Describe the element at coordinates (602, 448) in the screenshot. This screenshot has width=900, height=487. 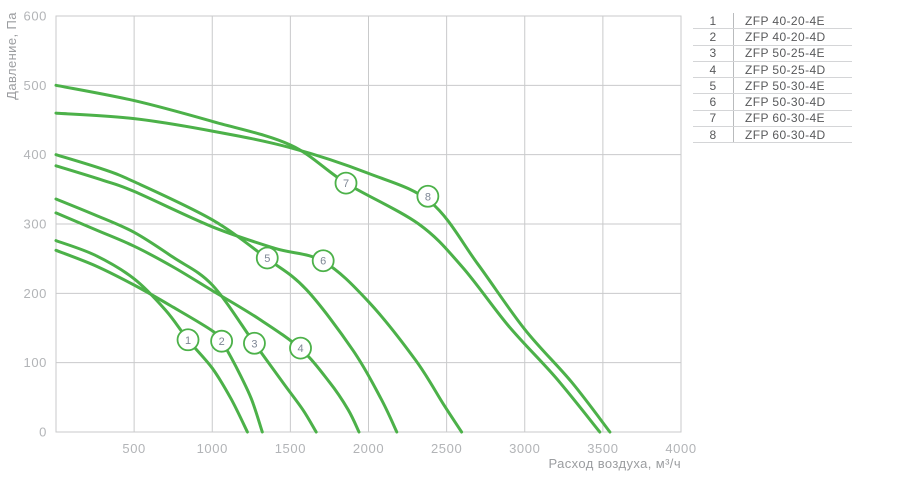
I see `x-tick-3500: 3500` at that location.